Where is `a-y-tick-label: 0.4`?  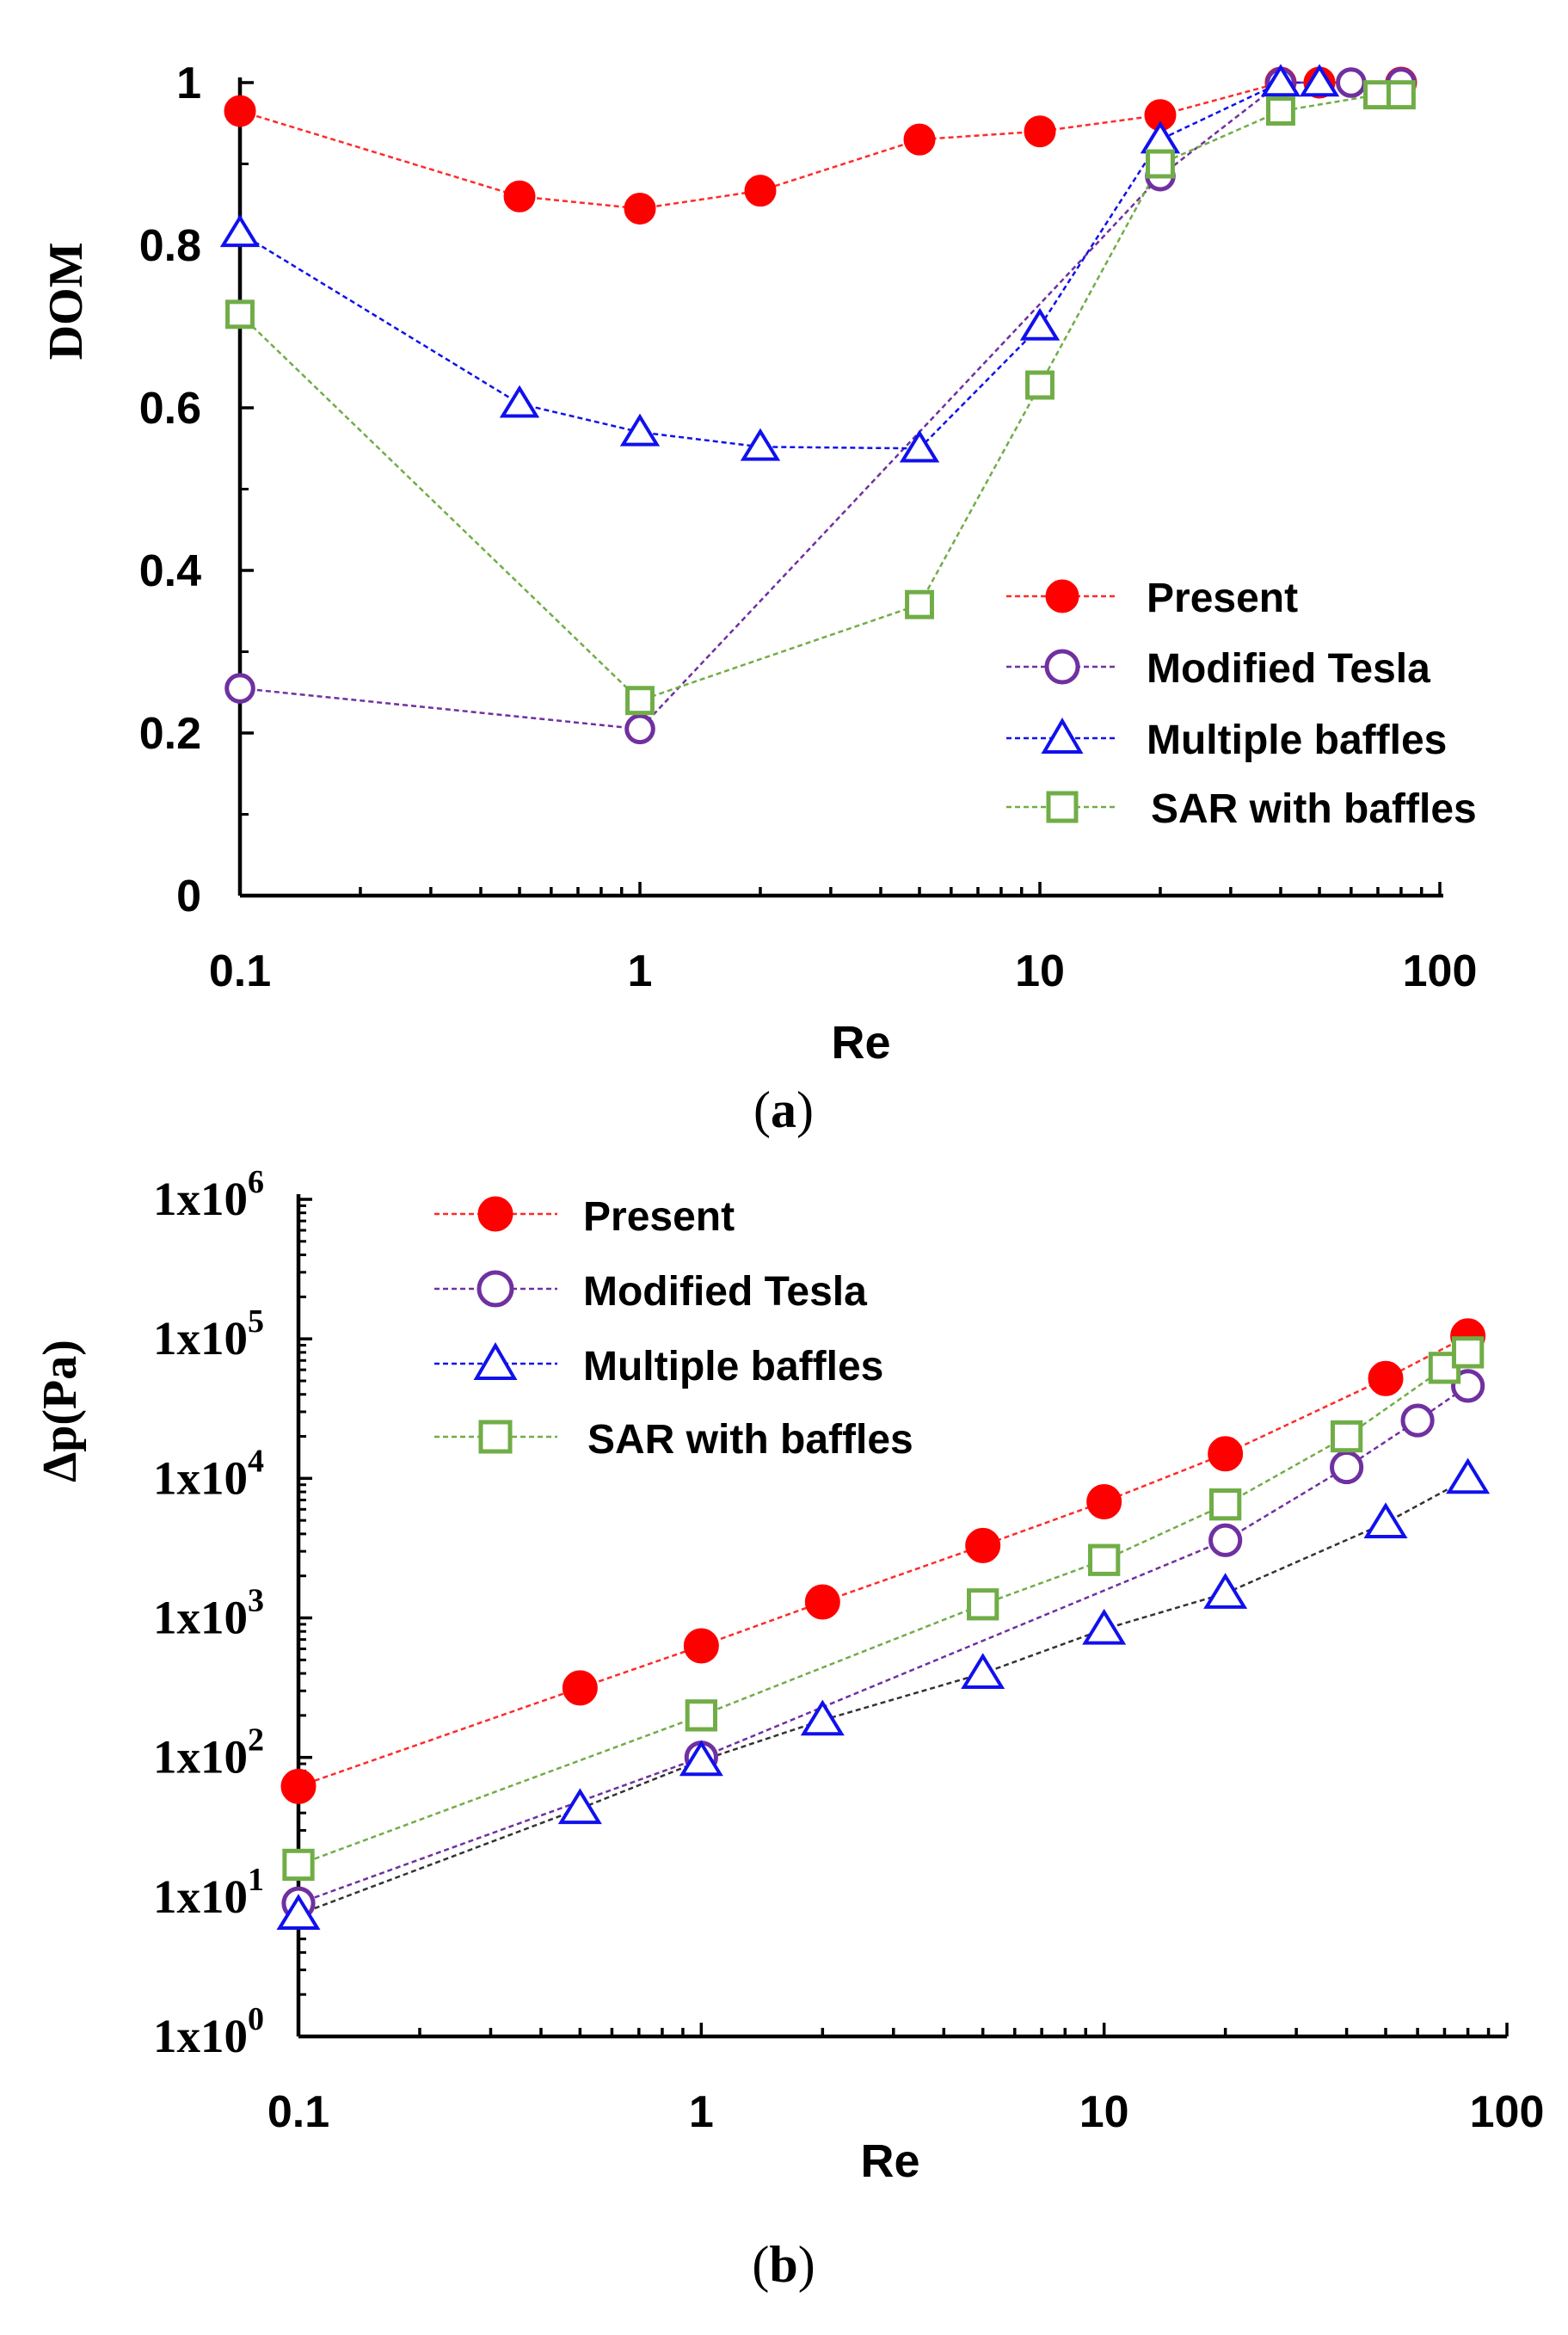 a-y-tick-label: 0.4 is located at coordinates (170, 571).